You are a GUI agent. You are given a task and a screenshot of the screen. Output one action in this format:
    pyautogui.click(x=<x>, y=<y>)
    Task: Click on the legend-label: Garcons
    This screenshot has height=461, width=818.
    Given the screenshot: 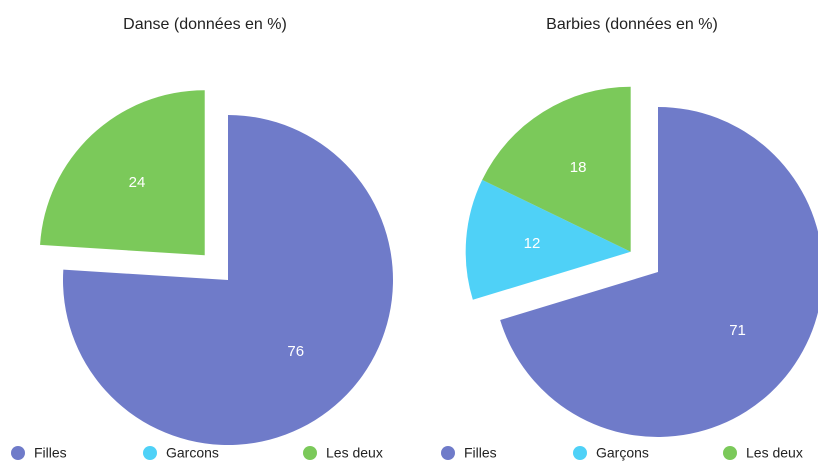 What is the action you would take?
    pyautogui.click(x=192, y=453)
    